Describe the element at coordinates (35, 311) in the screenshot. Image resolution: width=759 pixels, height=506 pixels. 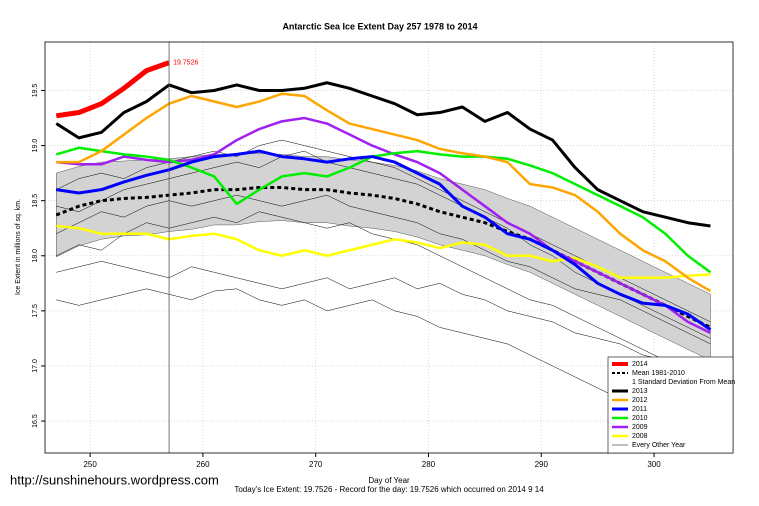
I see `y-tick-label: 17.5` at that location.